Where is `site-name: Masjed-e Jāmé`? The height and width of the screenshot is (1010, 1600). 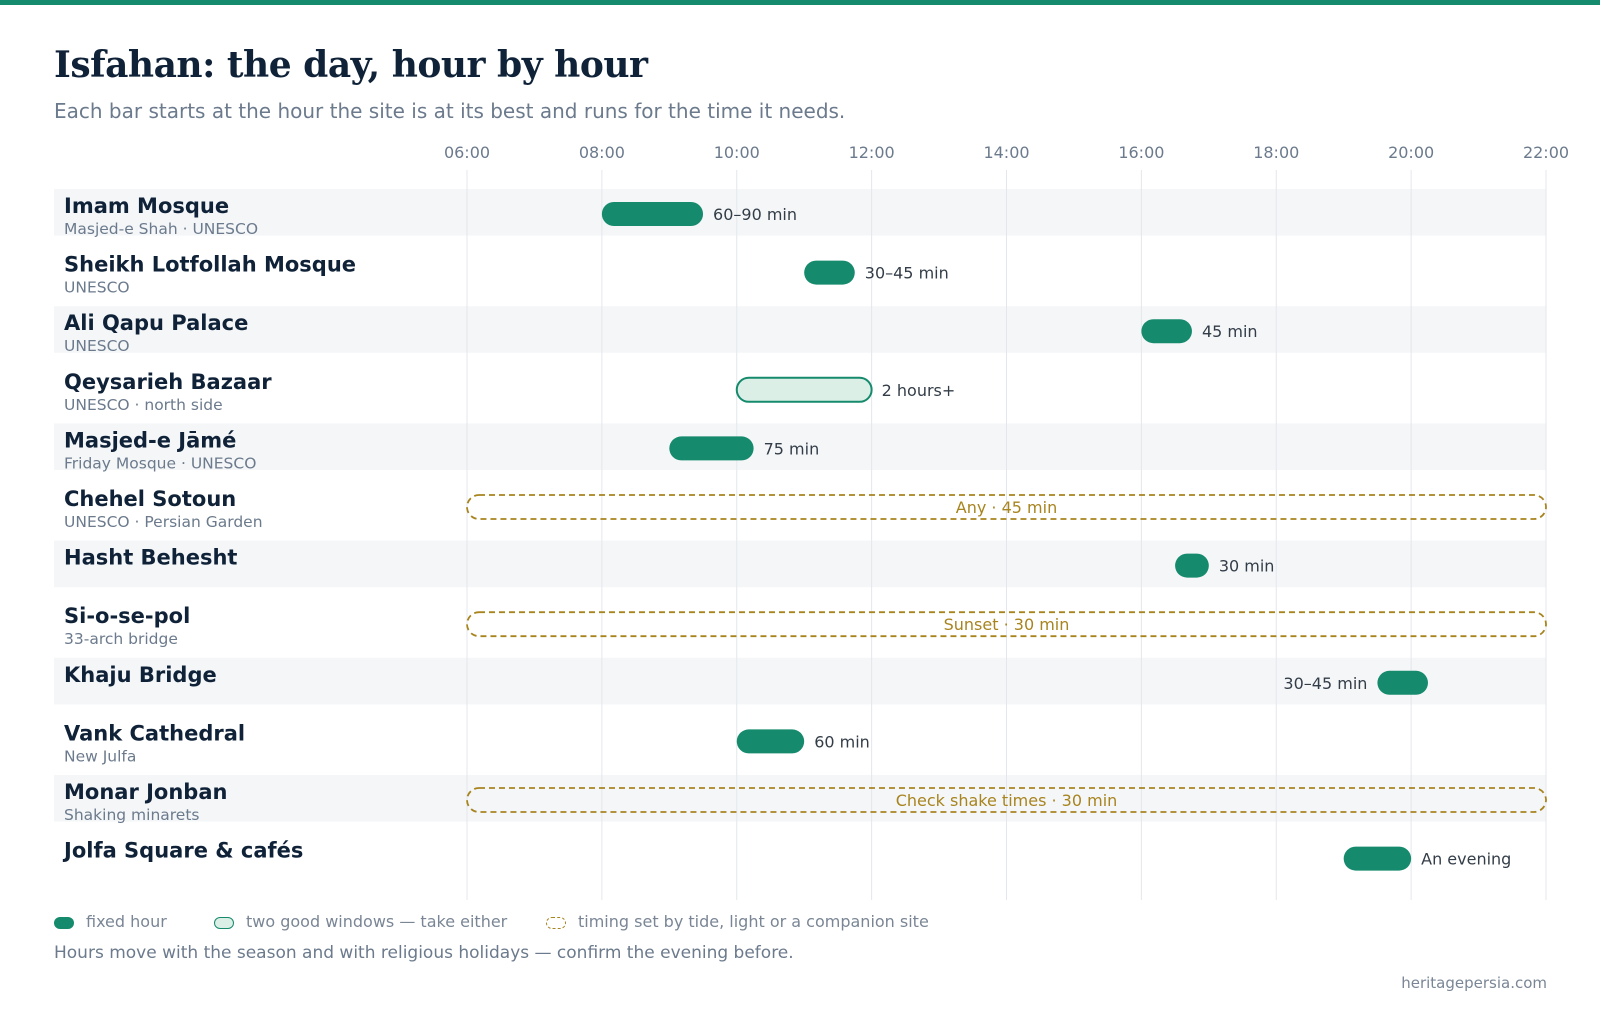
site-name: Masjed-e Jāmé is located at coordinates (150, 440).